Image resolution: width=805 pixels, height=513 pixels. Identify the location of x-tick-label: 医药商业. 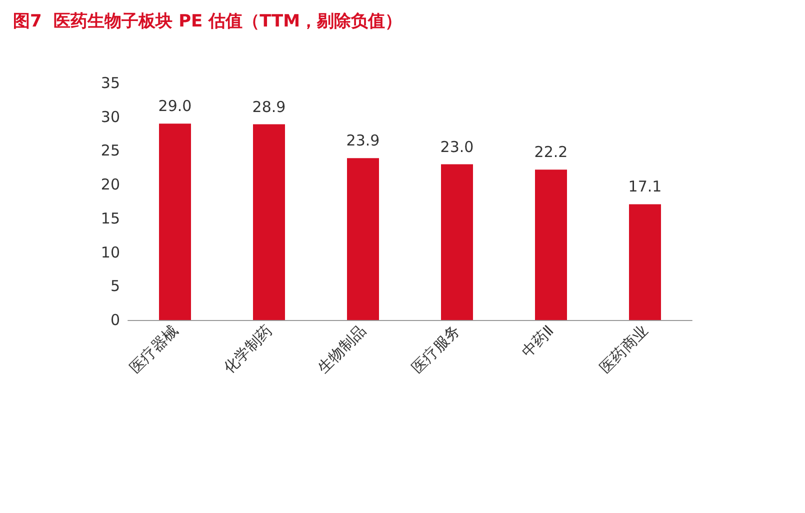
(624, 349).